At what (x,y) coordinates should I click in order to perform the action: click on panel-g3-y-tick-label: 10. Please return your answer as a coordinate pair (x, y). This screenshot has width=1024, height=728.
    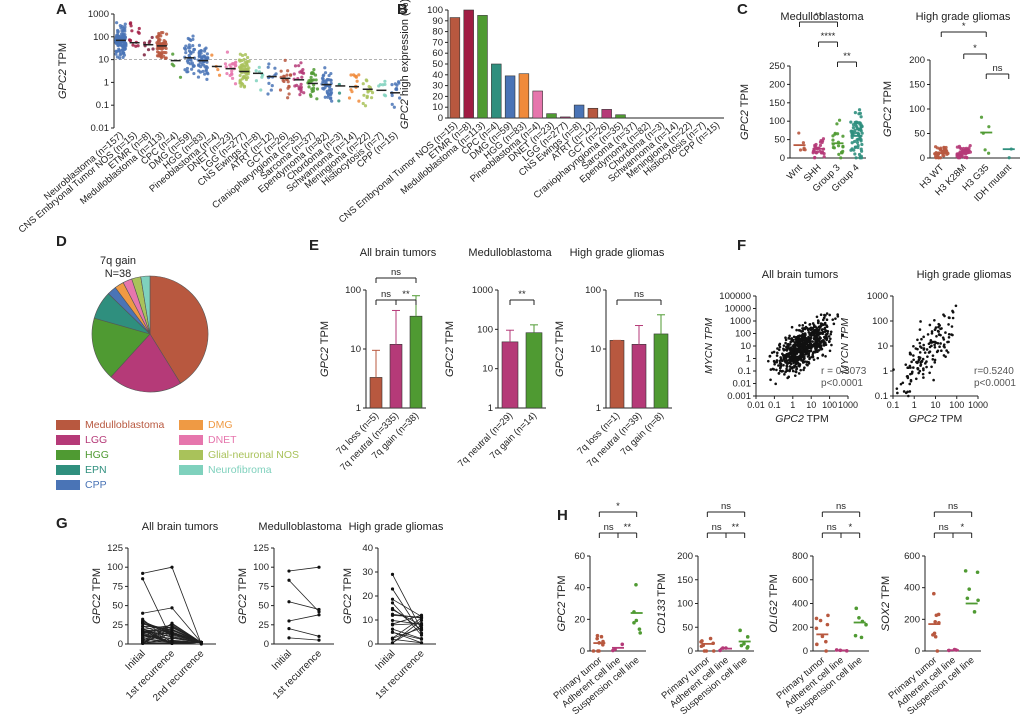
    Looking at the image, I should click on (367, 620).